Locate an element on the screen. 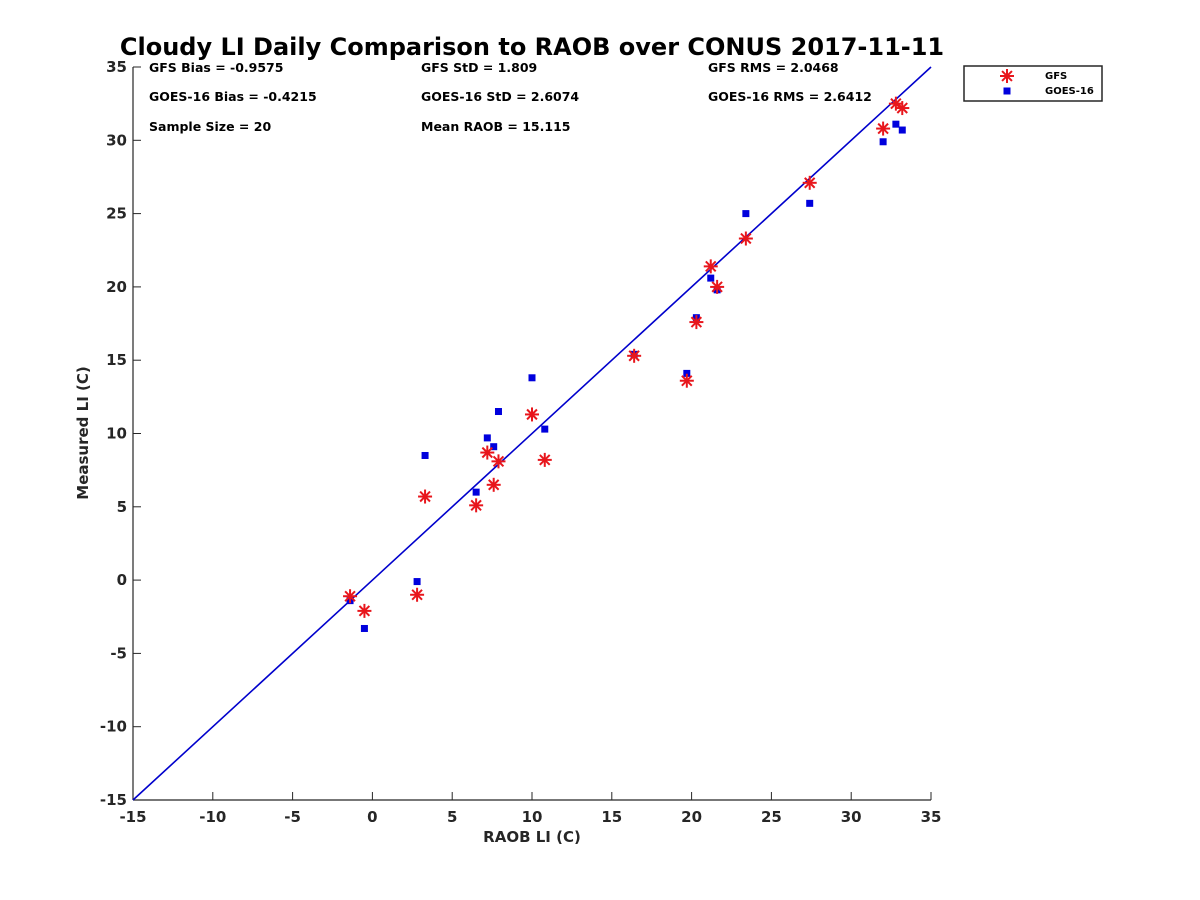 The height and width of the screenshot is (900, 1200). stat-text: GFS RMS = 2.0468 is located at coordinates (773, 67).